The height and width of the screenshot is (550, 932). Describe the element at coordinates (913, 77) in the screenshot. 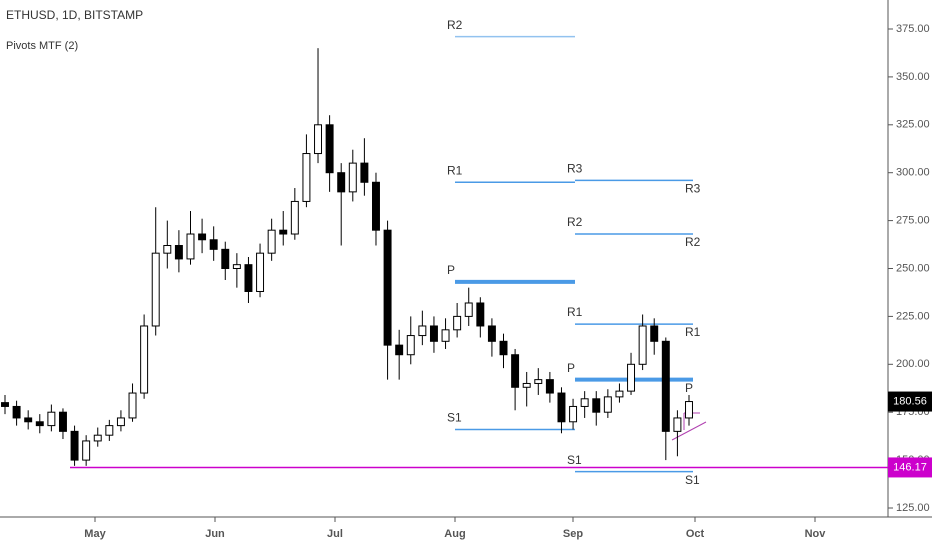

I see `y-tick-label: 350.00` at that location.